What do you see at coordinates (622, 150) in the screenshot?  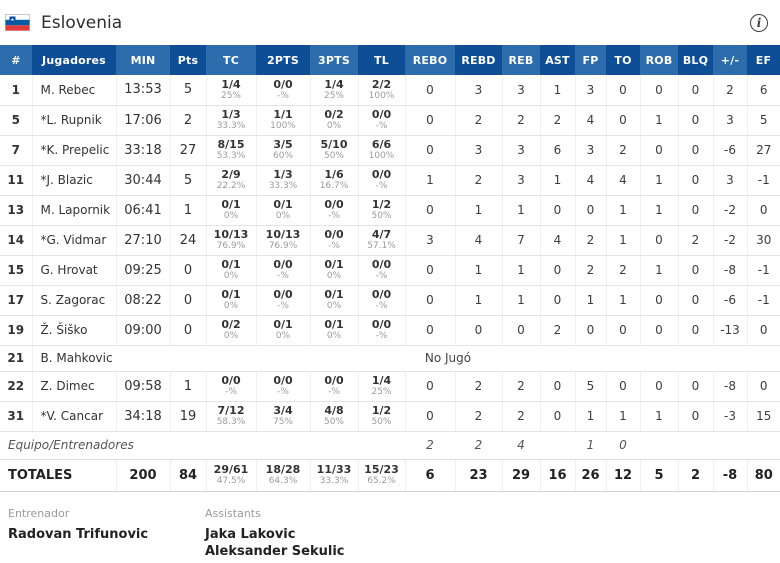 I see `cell-to: 2` at bounding box center [622, 150].